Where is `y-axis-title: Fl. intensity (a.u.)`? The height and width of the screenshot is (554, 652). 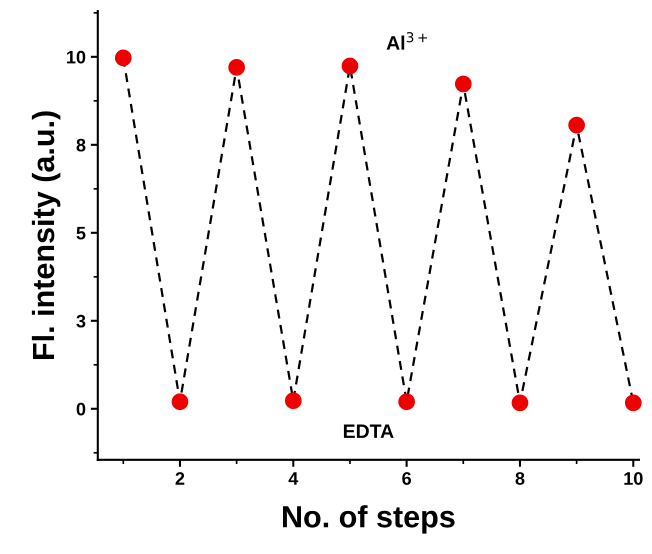
y-axis-title: Fl. intensity (a.u.) is located at coordinates (46, 235).